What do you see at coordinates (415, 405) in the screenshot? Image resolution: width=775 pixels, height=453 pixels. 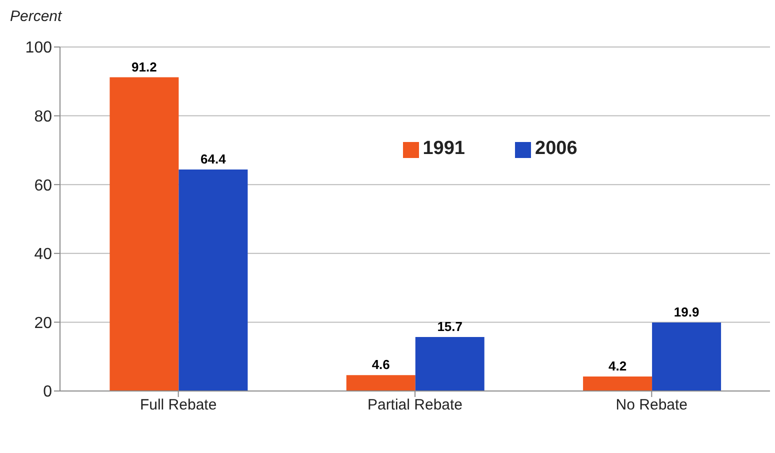 I see `x-tick-label: Partial Rebate` at bounding box center [415, 405].